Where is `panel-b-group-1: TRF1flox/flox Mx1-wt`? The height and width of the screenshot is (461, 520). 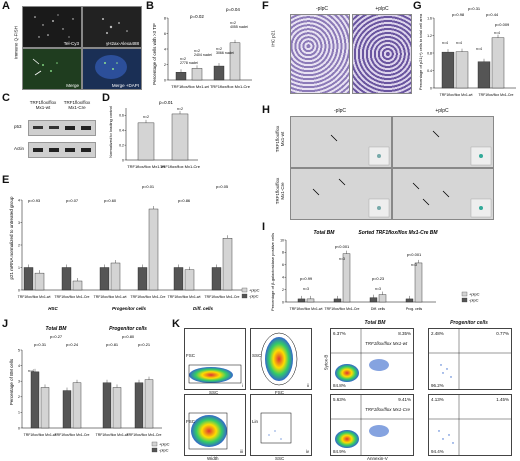
panel-b-group-1: TRF1flox/flox Mx1-wt is located at coordinates (190, 86).